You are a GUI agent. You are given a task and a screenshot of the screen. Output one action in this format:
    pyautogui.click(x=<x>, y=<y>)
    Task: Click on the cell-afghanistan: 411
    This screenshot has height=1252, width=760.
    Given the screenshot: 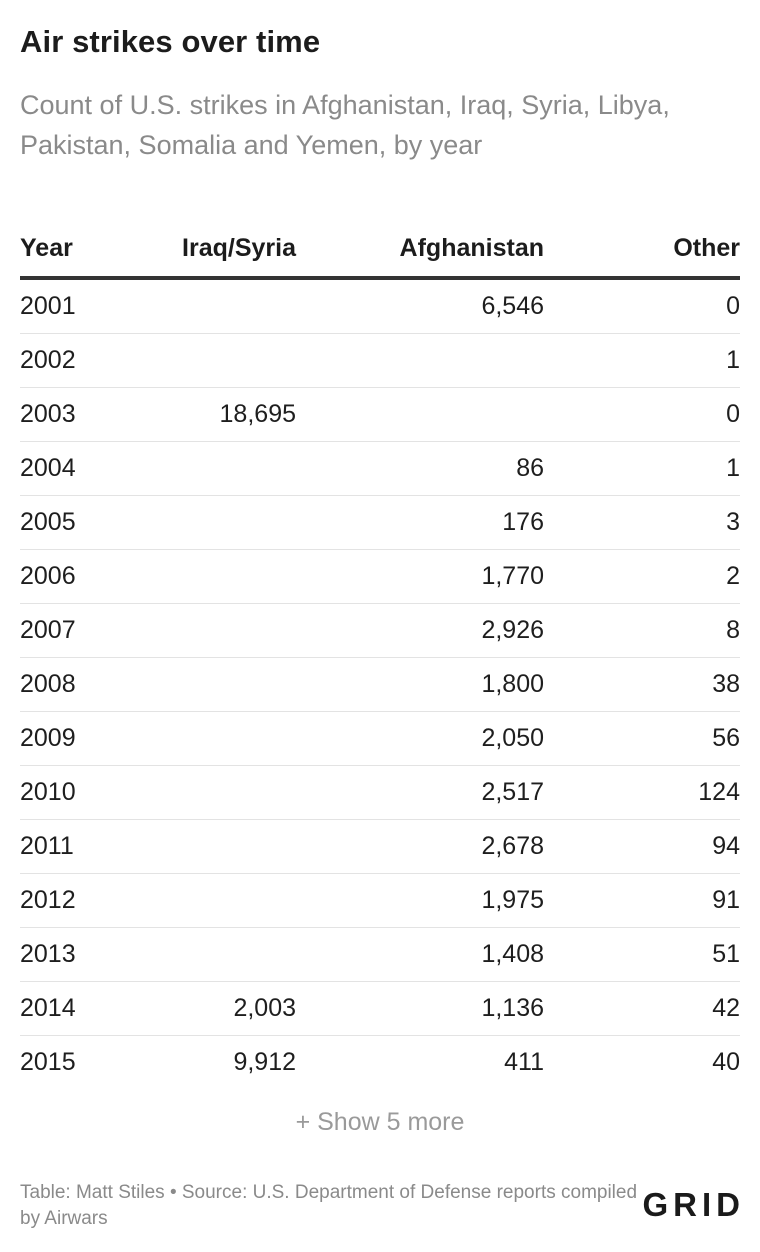 What is the action you would take?
    pyautogui.click(x=524, y=1062)
    